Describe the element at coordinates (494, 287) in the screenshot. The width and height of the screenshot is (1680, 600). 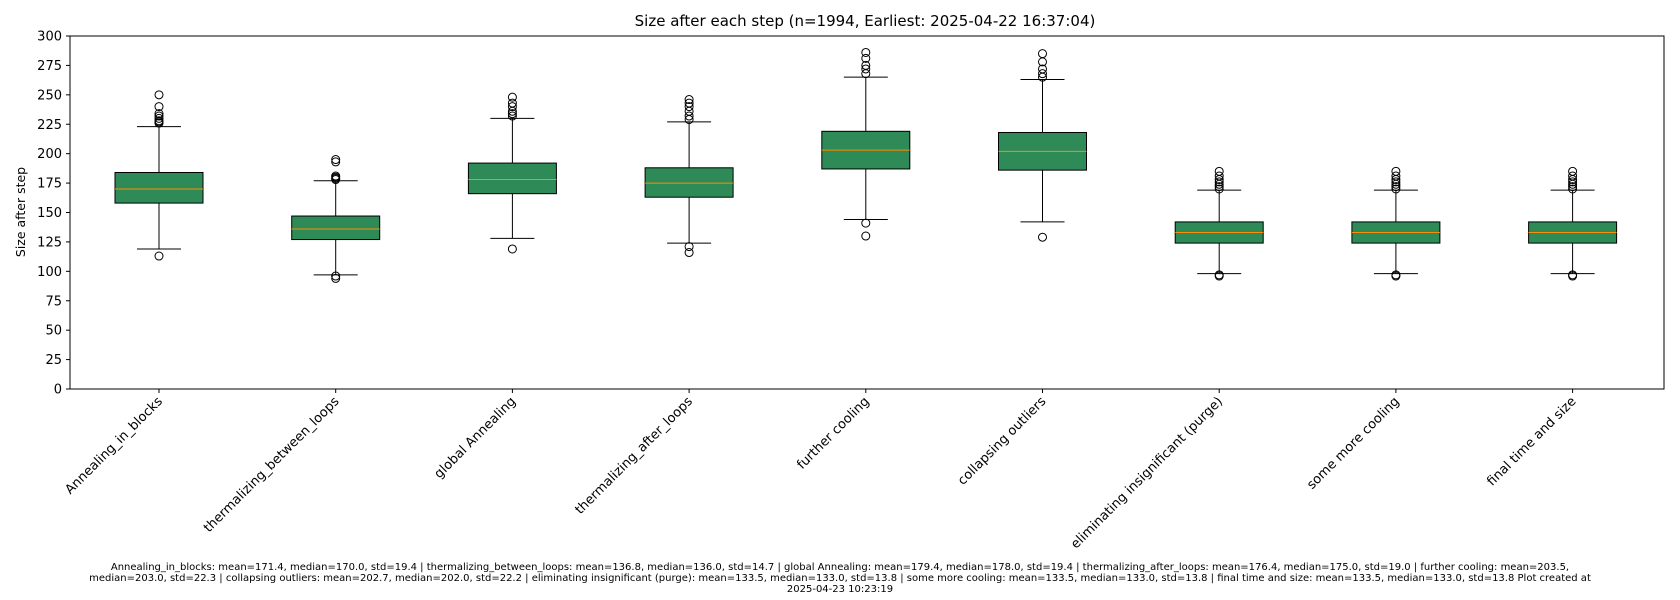
I see `box-3: global Annealing` at that location.